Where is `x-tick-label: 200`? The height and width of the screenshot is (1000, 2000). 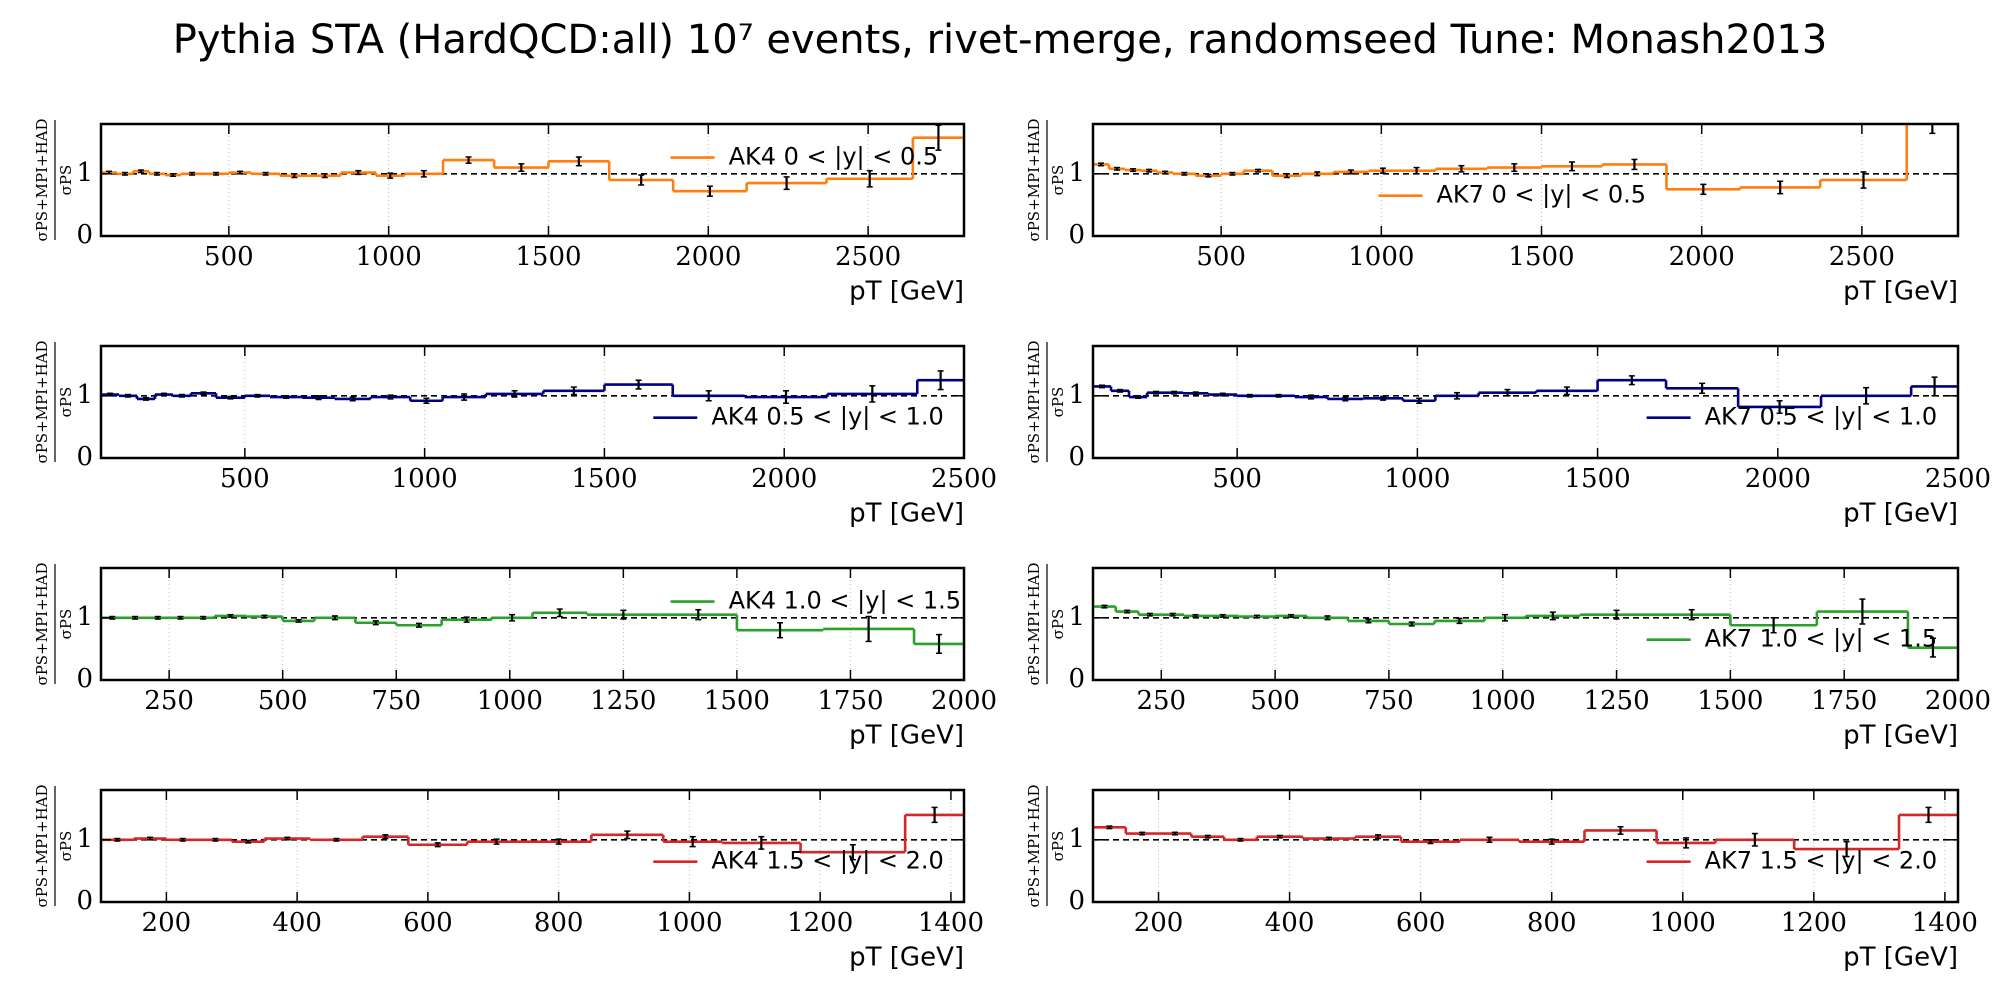 x-tick-label: 200 is located at coordinates (167, 923).